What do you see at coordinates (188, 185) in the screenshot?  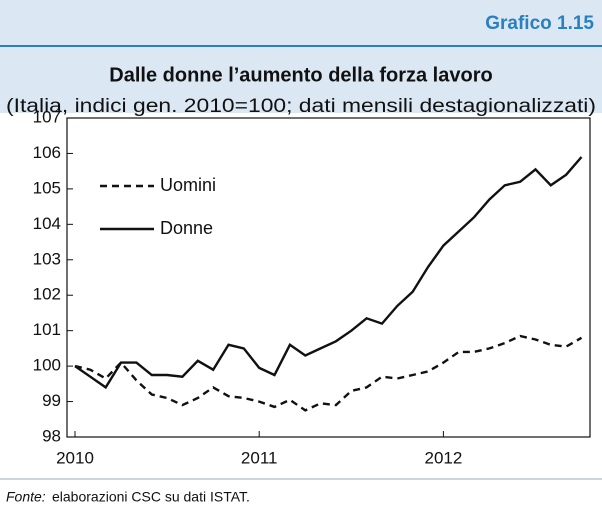 I see `legend-label: Uomini` at bounding box center [188, 185].